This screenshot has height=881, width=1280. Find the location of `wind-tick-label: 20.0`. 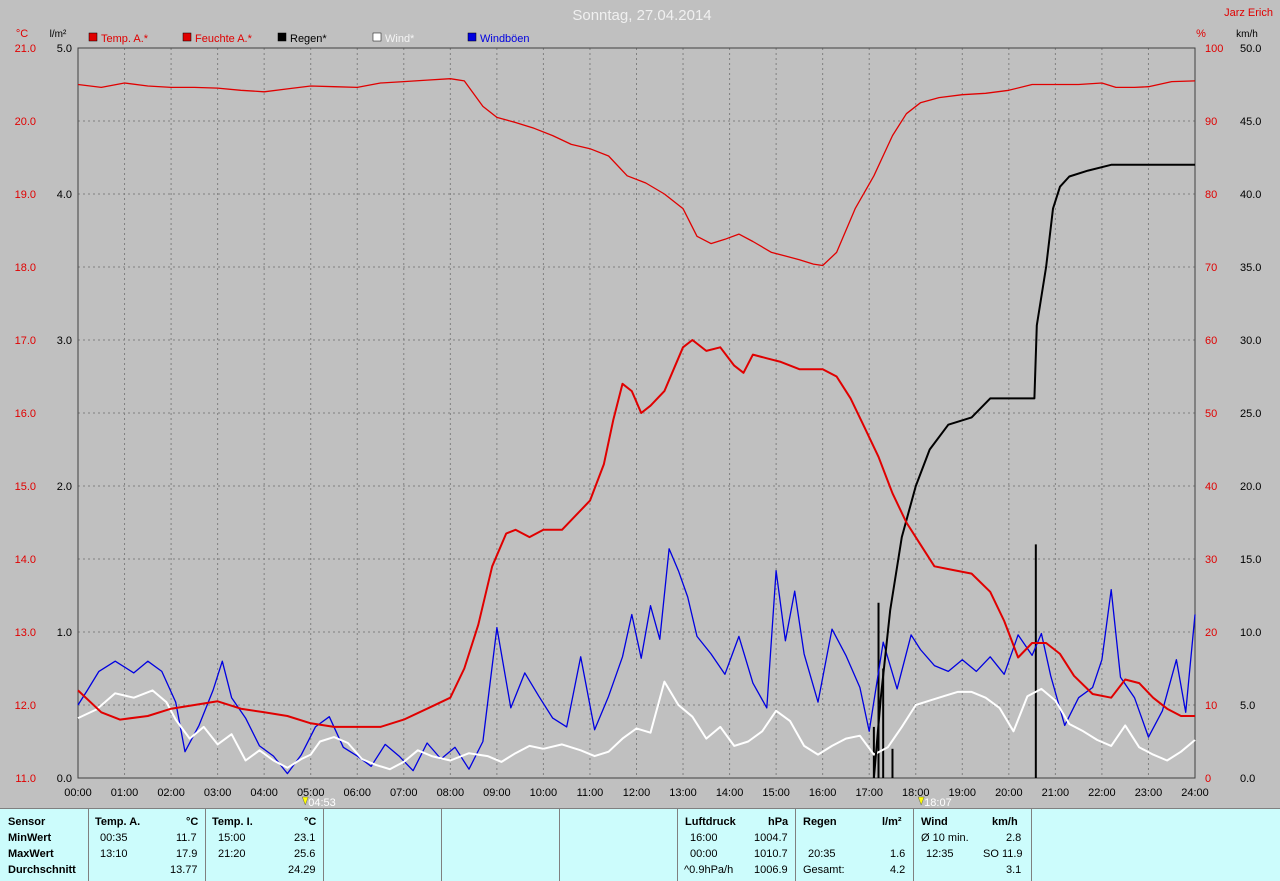

wind-tick-label: 20.0 is located at coordinates (1250, 487).